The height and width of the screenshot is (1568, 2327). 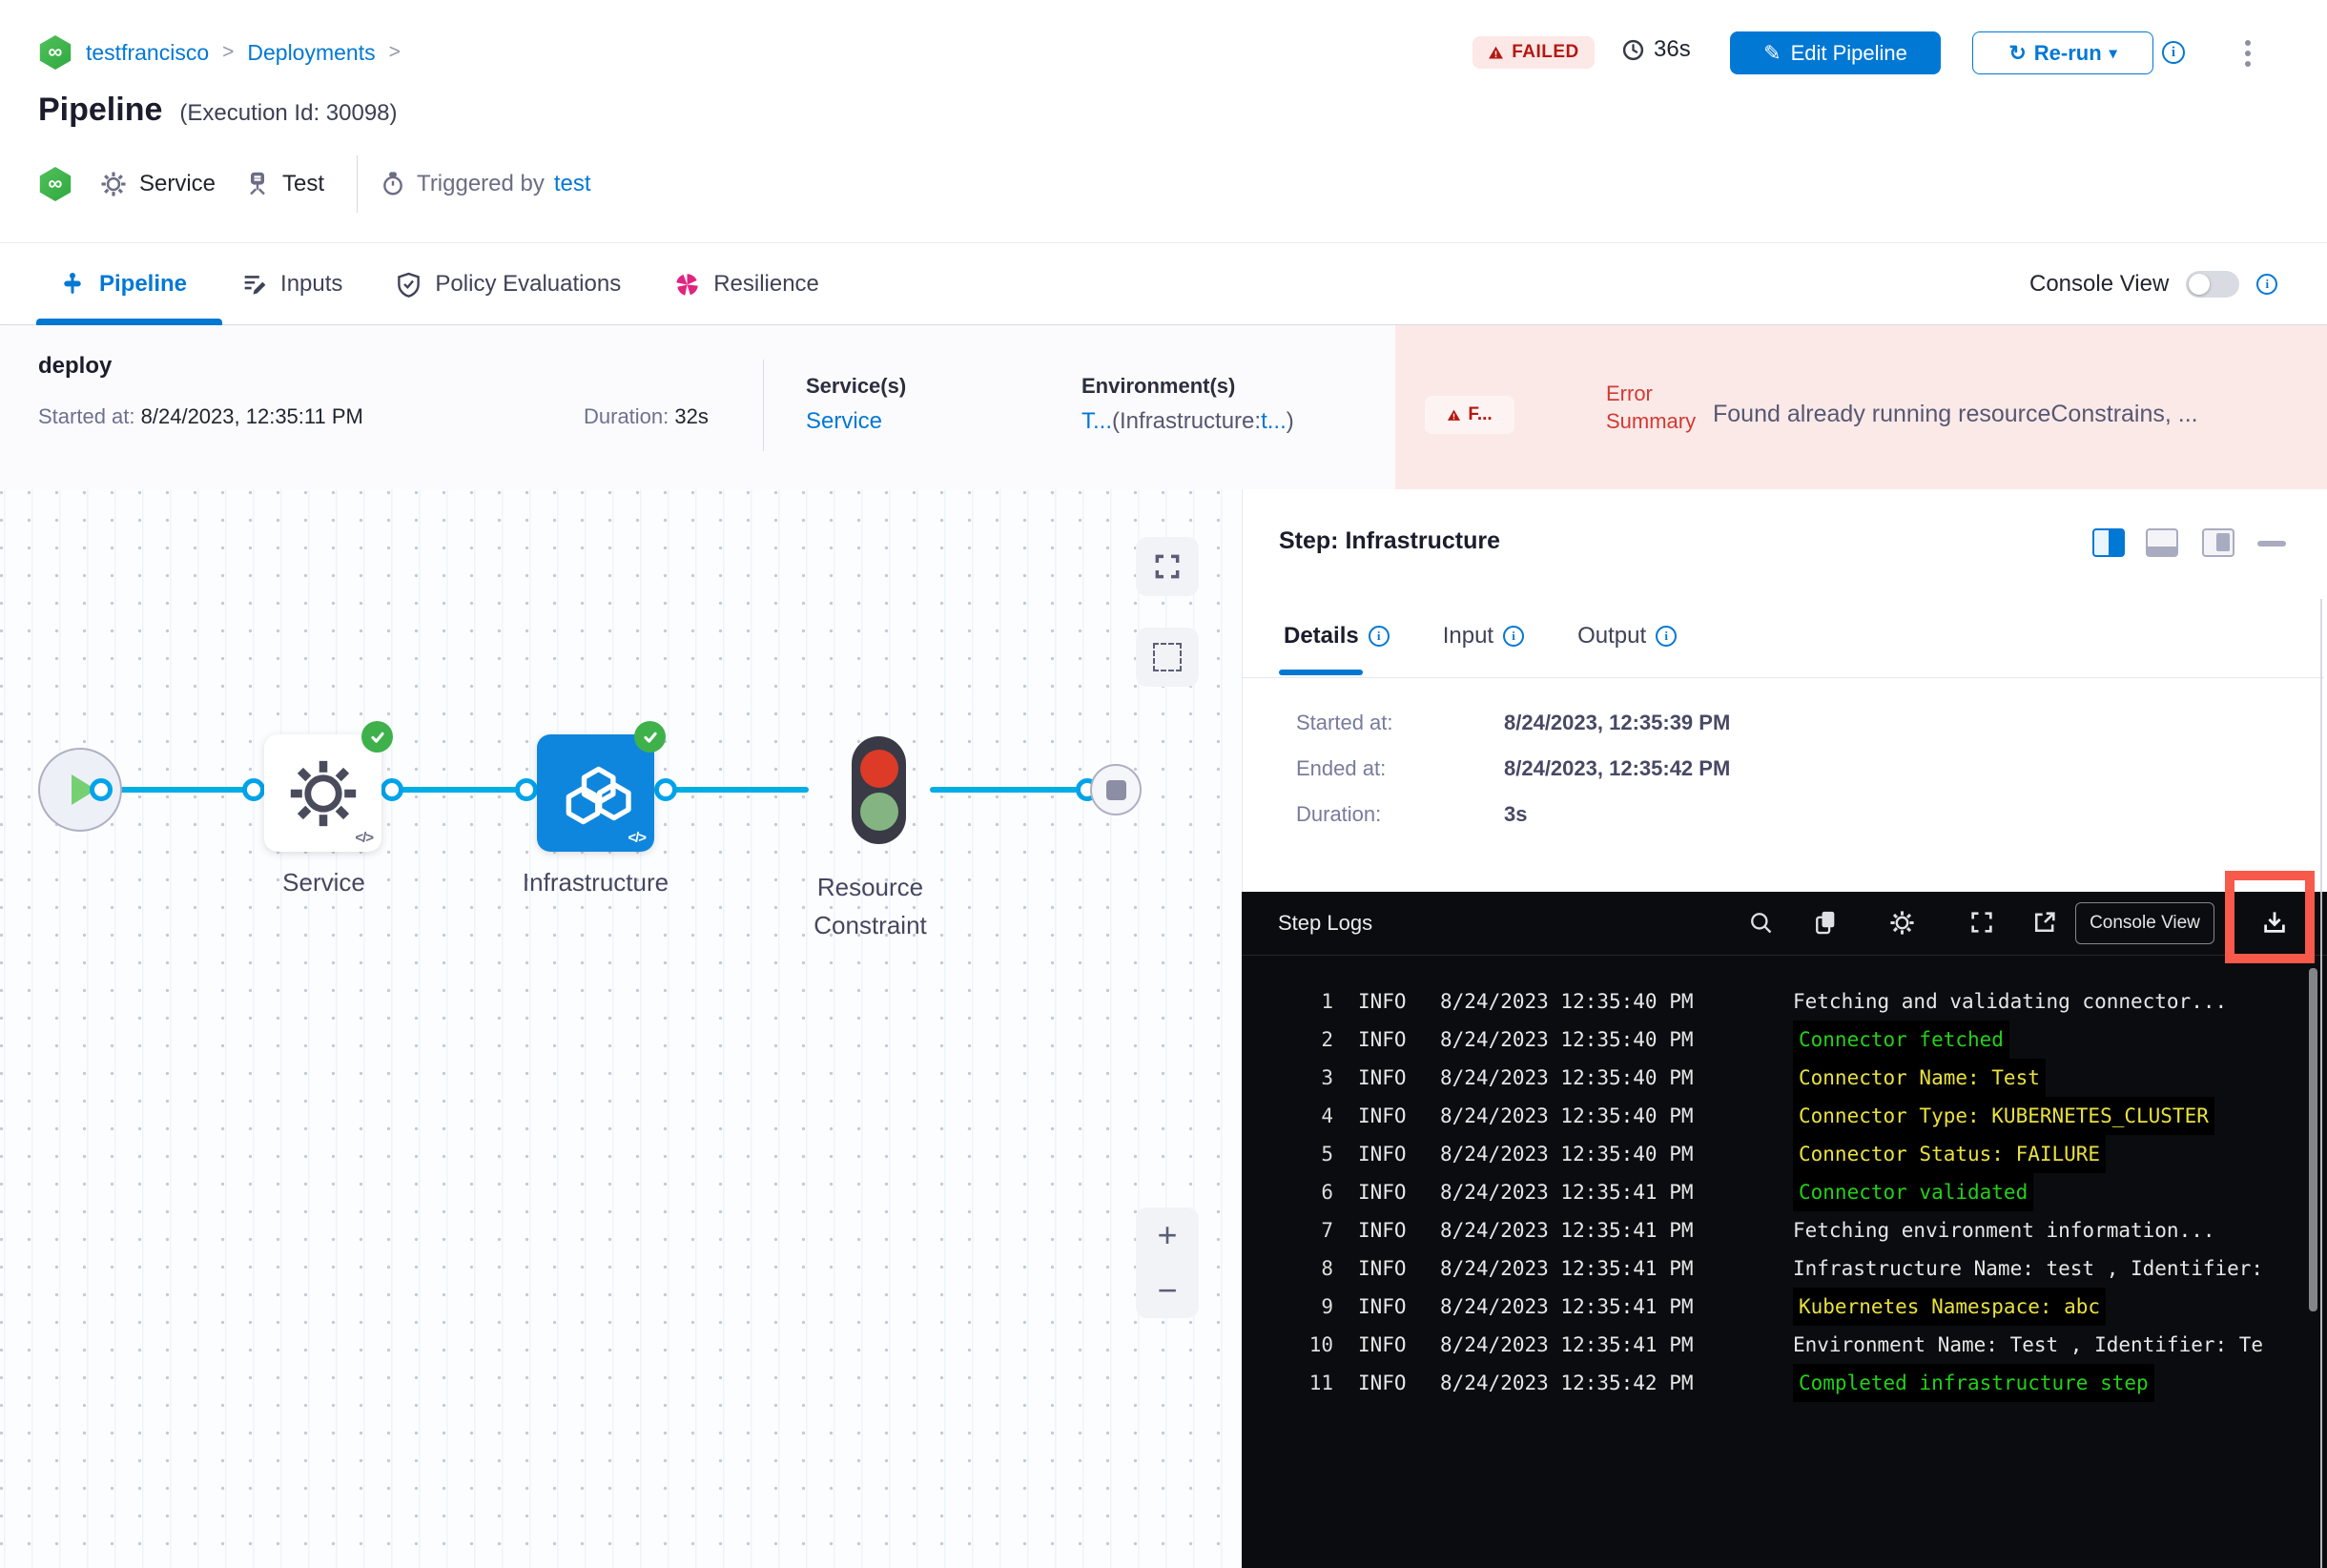 I want to click on breadcrumb-project: testfrancisco, so click(x=148, y=52).